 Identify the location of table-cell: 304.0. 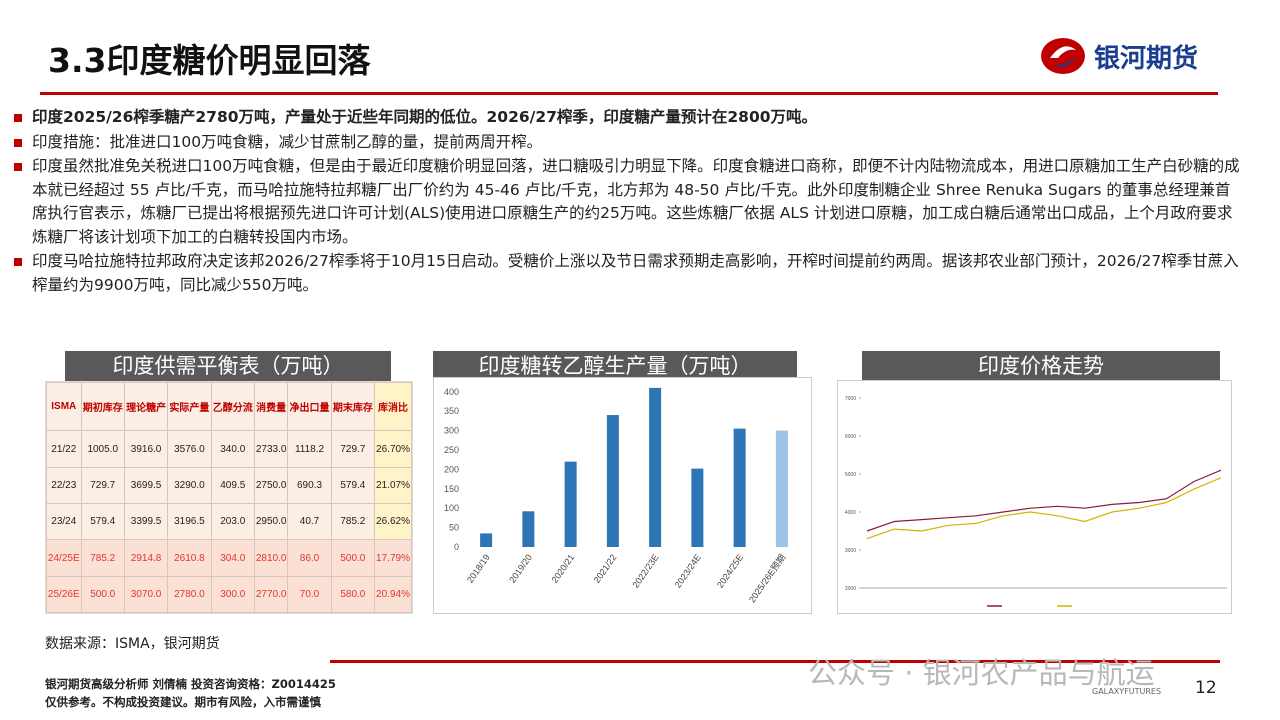
(232, 558).